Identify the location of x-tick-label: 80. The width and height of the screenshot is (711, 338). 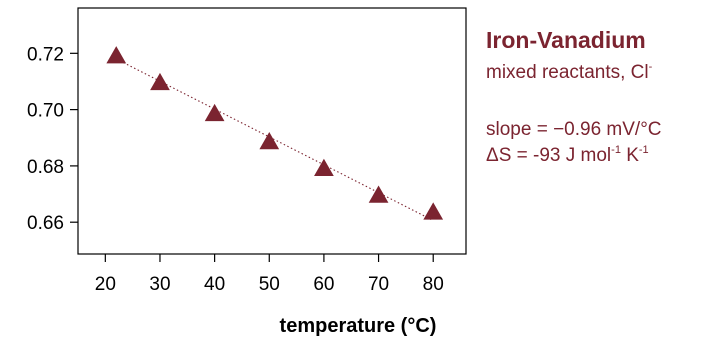
(433, 284).